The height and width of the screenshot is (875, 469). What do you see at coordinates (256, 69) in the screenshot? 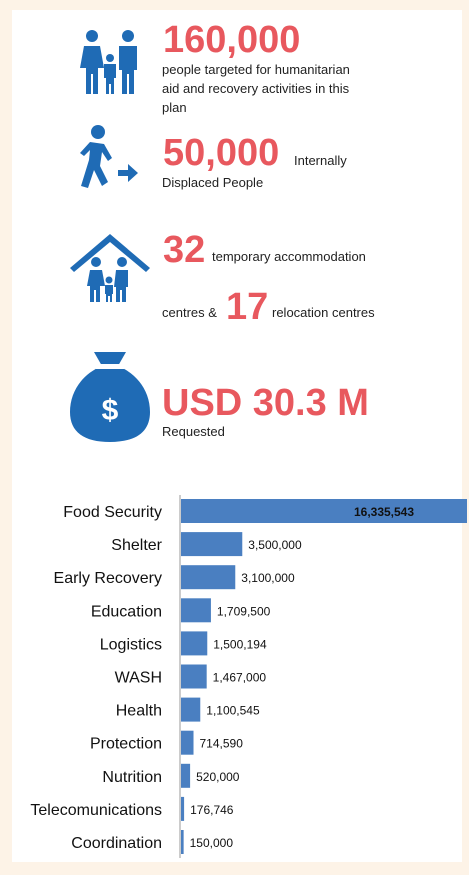
I see `stat-desc: people targeted for humanitarian` at bounding box center [256, 69].